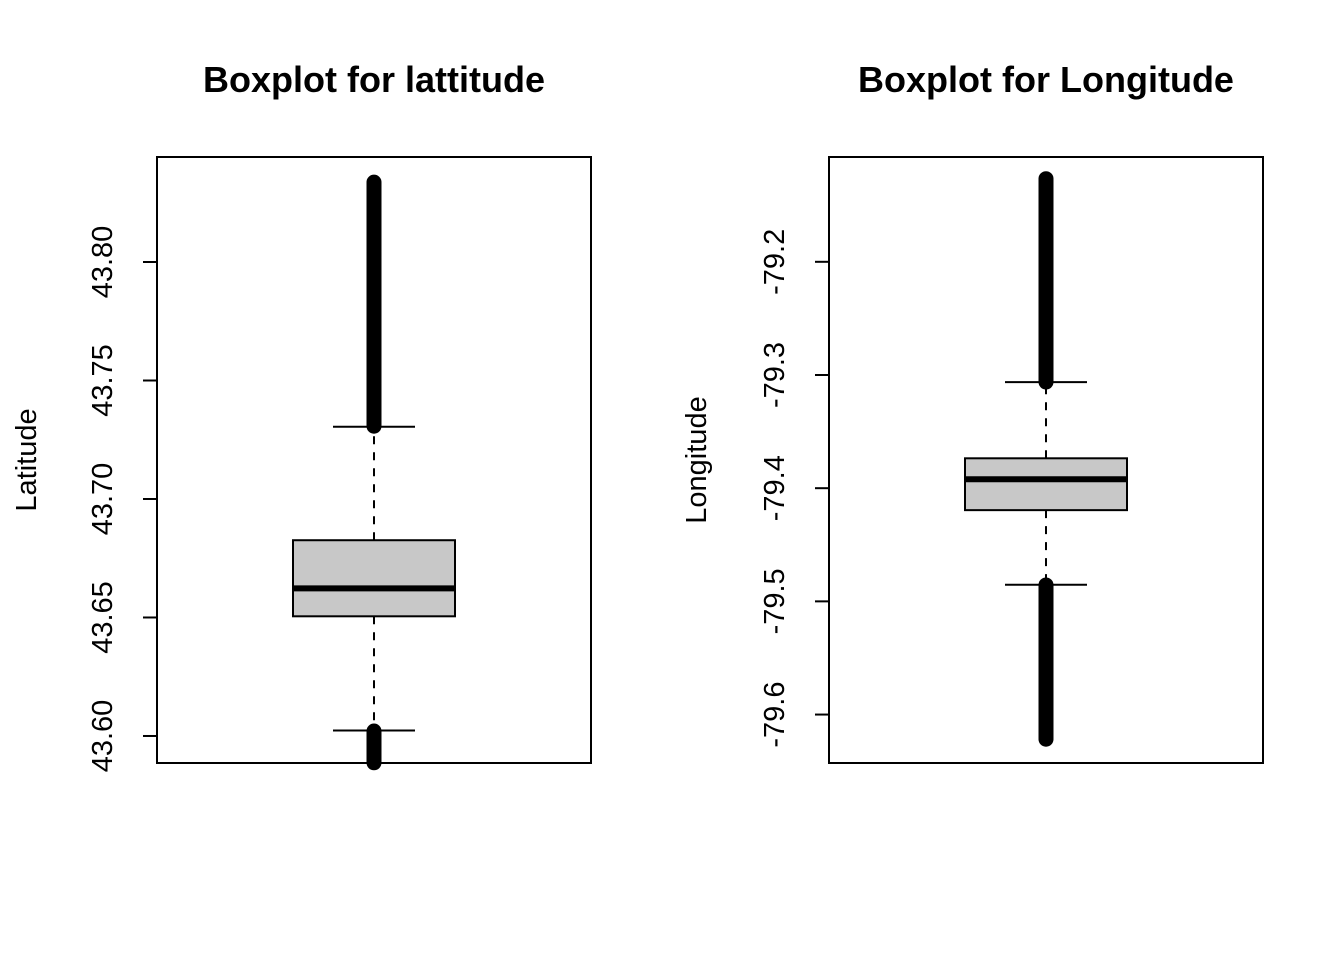  What do you see at coordinates (103, 617) in the screenshot?
I see `y-tick-label: 43.65` at bounding box center [103, 617].